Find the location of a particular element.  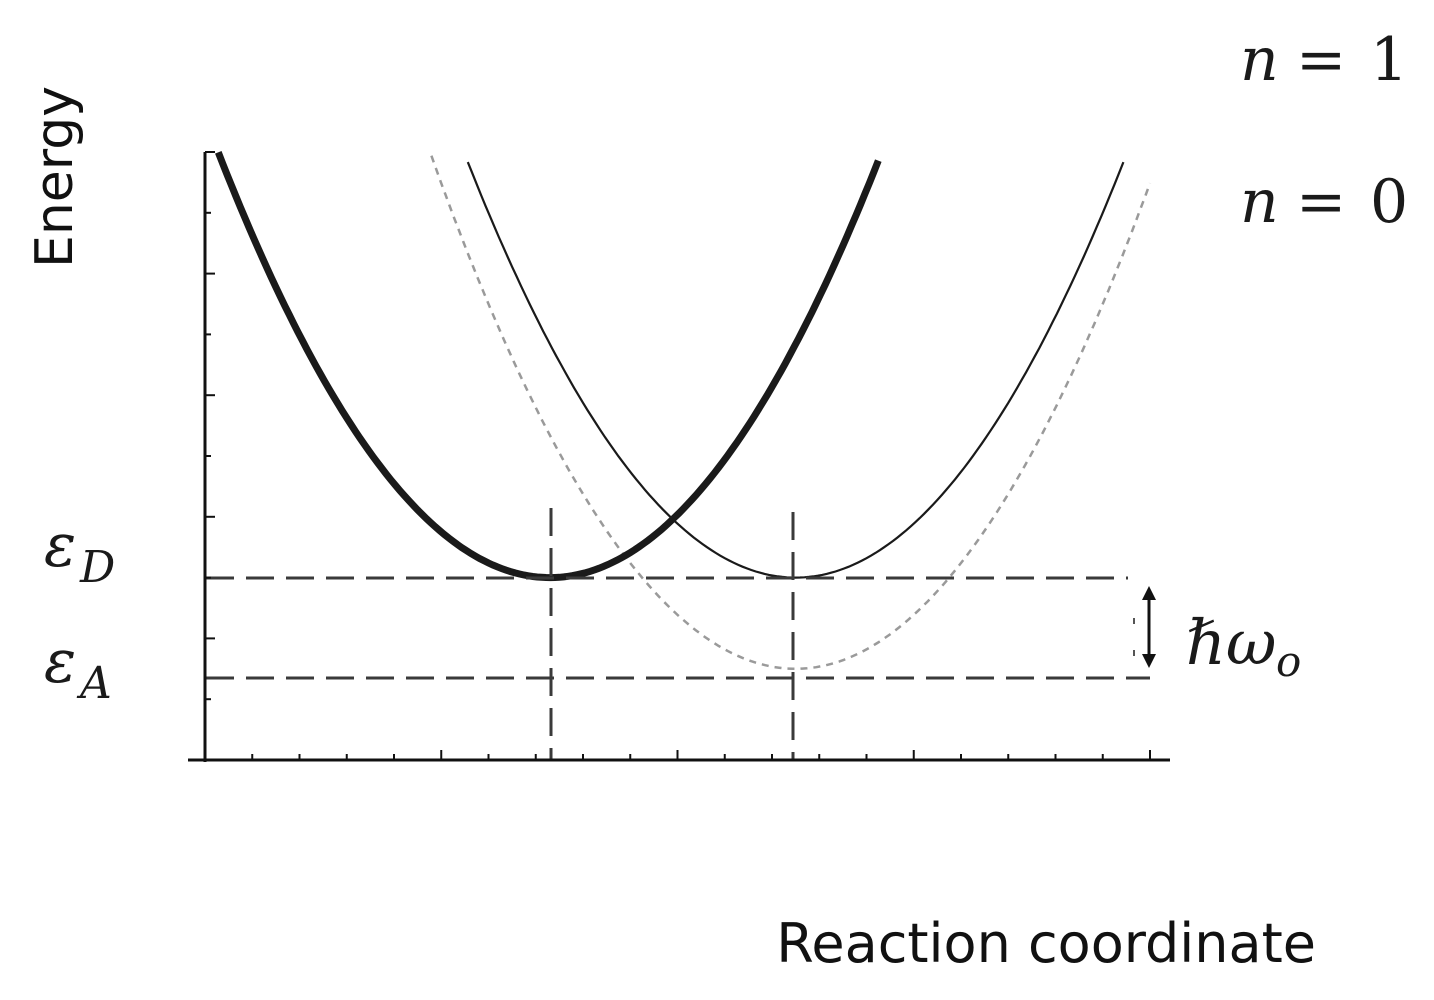

svg-text: ℏω is located at coordinates (1231, 642).